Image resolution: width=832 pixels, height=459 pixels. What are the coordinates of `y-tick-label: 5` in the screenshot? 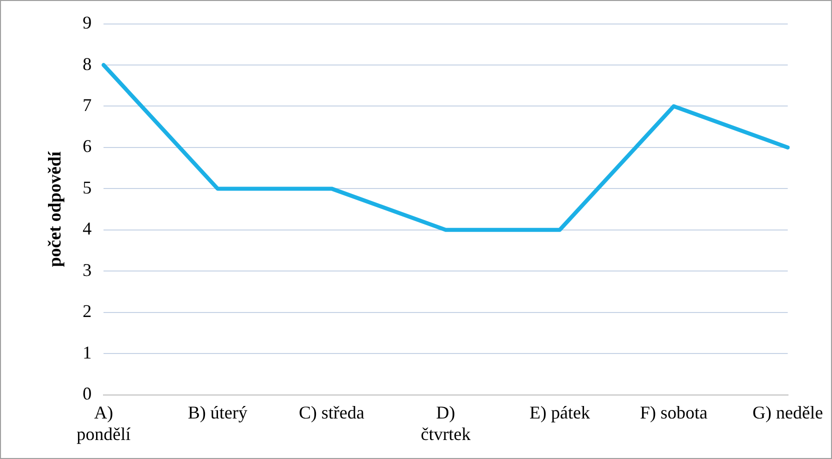 It's located at (87, 187).